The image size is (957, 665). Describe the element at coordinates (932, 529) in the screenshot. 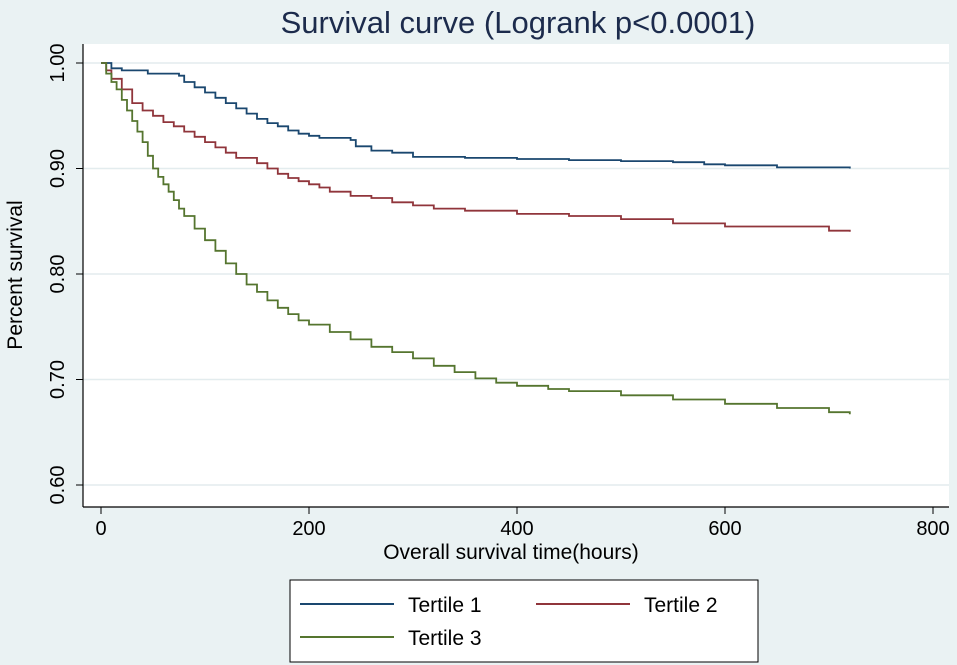

I see `x-tick-label: 800` at that location.